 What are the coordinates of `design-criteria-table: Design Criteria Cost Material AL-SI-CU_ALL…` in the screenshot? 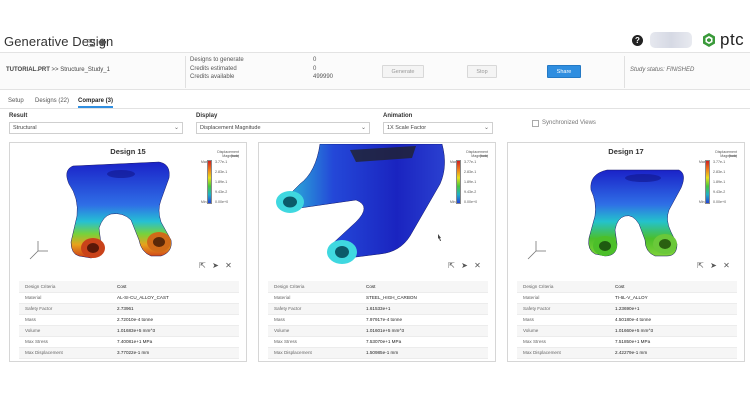 It's located at (129, 320).